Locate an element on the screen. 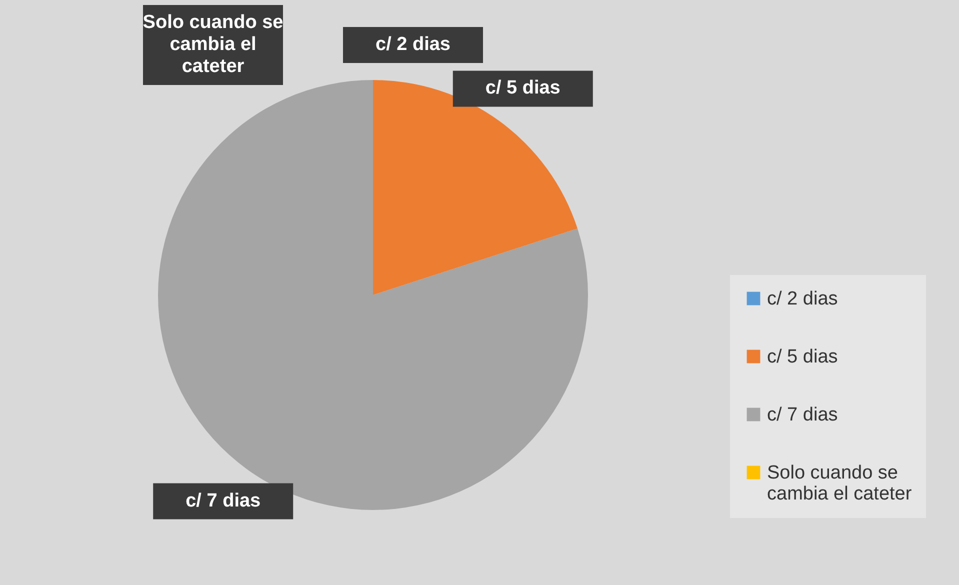 Image resolution: width=959 pixels, height=585 pixels. pie-slice is located at coordinates (475, 187).